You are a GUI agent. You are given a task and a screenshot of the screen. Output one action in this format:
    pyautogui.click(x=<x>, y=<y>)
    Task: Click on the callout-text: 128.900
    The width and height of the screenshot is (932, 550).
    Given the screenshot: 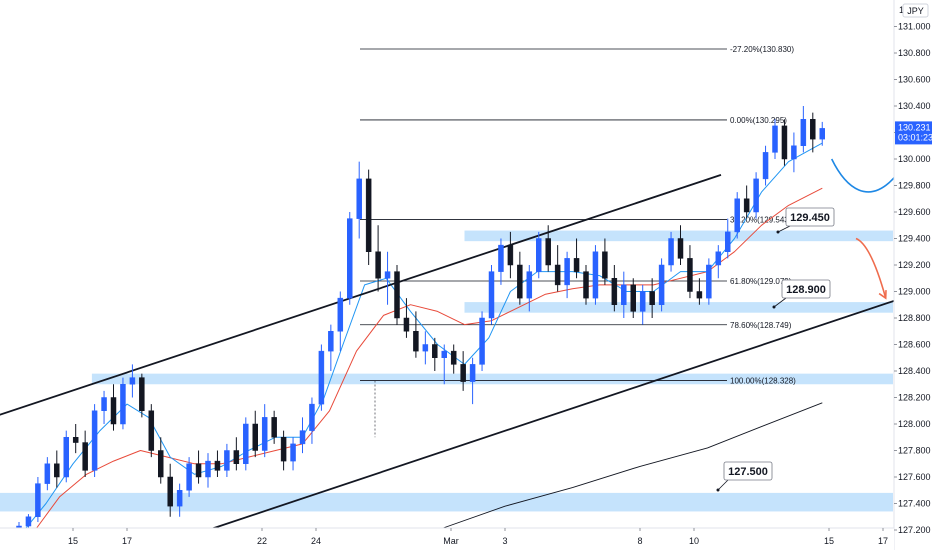 What is the action you would take?
    pyautogui.click(x=806, y=290)
    